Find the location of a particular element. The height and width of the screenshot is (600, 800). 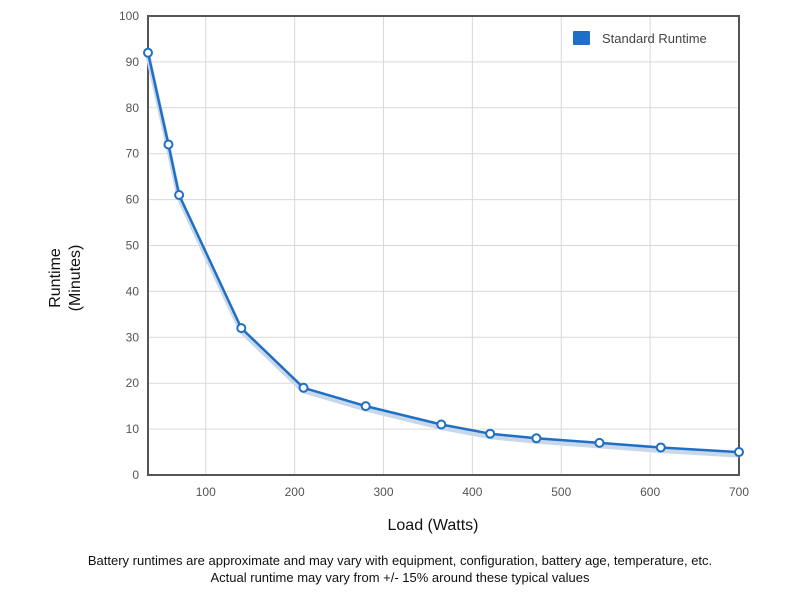

x-axis-ticks: 100 200 300 400 500 600 700 is located at coordinates (473, 492).